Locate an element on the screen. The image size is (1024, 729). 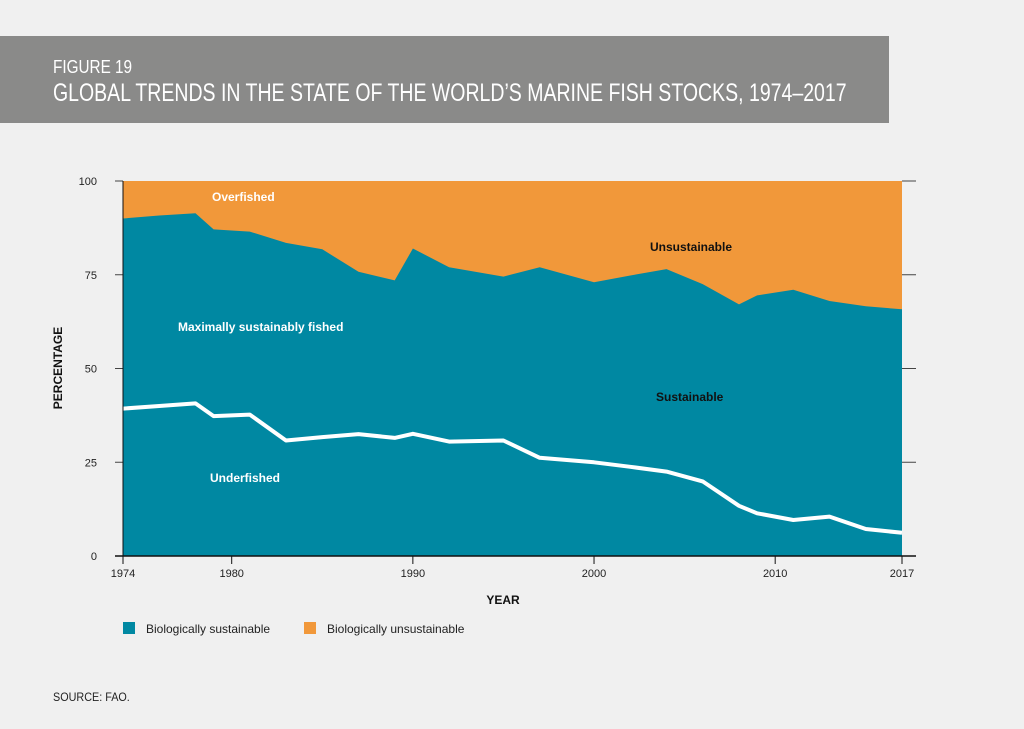
figure-label: FIGURE 19 is located at coordinates (93, 67).